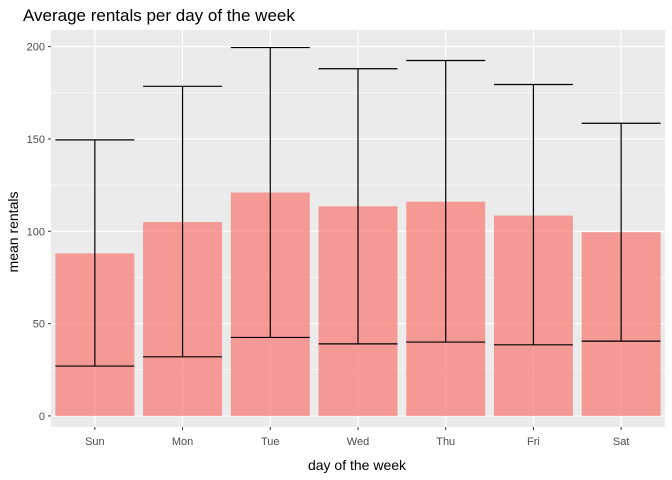 The image size is (672, 480). What do you see at coordinates (39, 325) in the screenshot?
I see `y-tick-label: 50` at bounding box center [39, 325].